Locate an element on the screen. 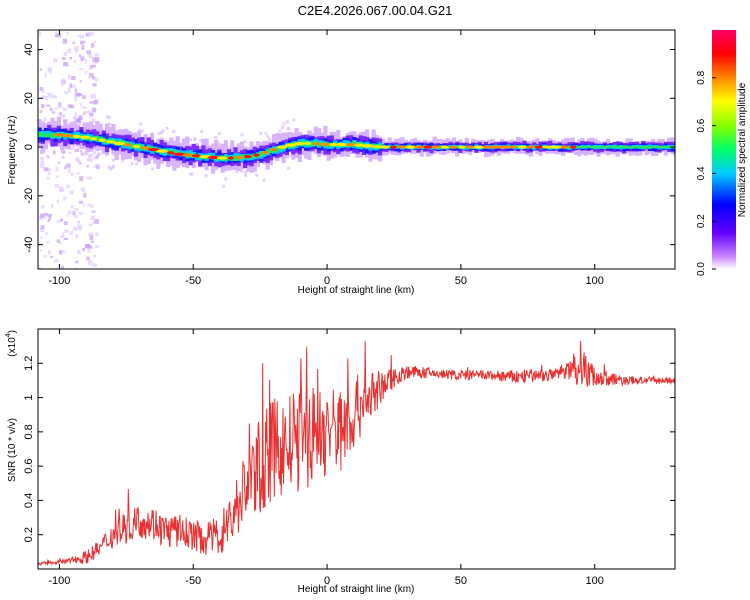  spectrogram-y-axis-label: Frequency (Hz) is located at coordinates (12, 150).